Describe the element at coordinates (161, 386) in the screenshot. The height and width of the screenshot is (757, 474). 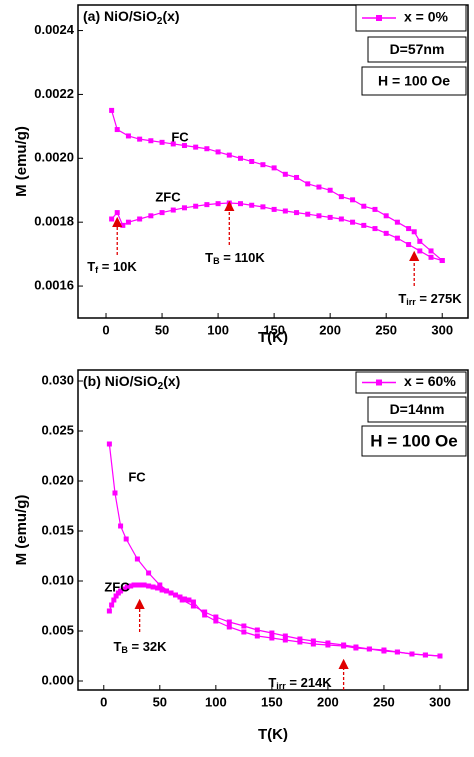
I see `title-sub: 2` at that location.